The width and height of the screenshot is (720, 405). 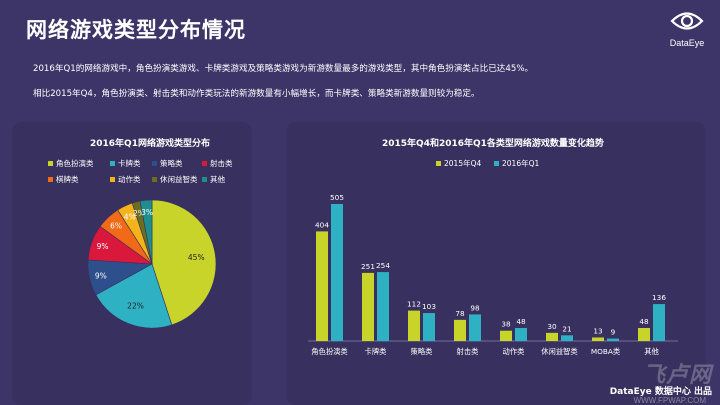 I want to click on bar-chart-title: 2015年Q4和2016年Q1各类型网络游戏数量变化趋势, so click(x=493, y=144).